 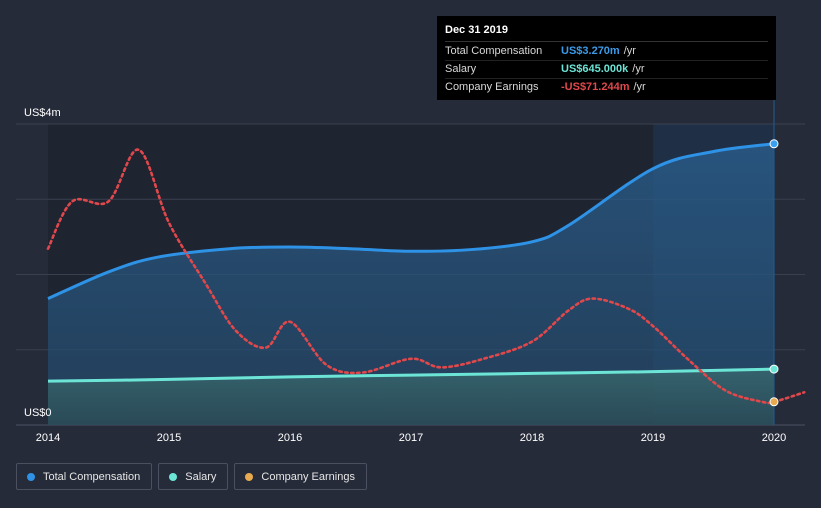 I want to click on tooltip-value: US$645.000k, so click(x=595, y=69).